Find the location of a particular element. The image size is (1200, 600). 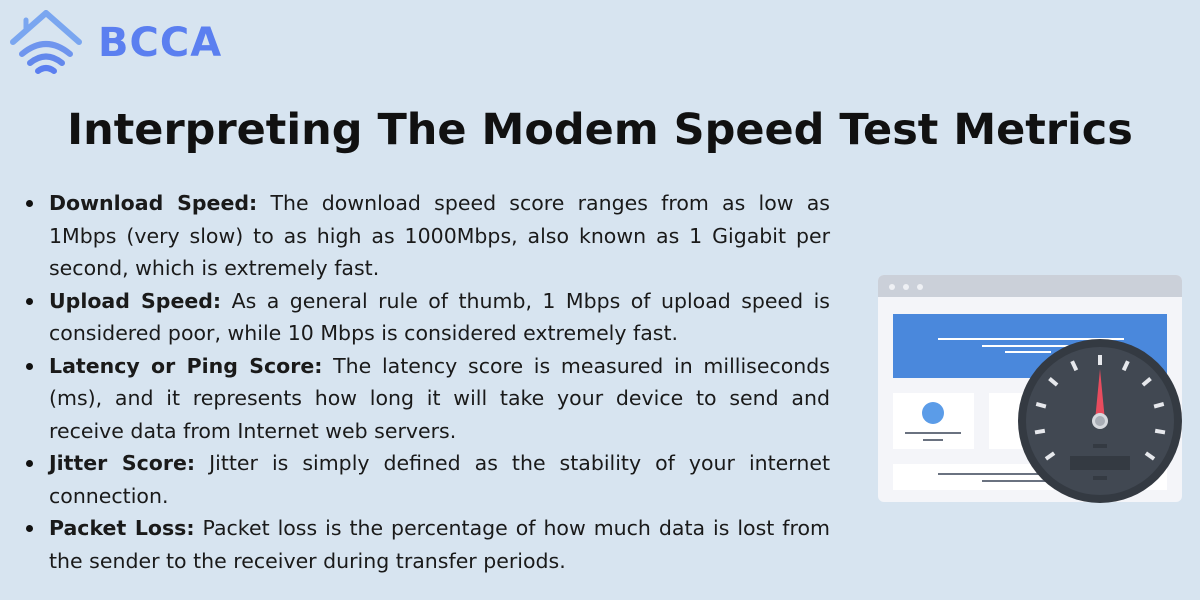

item-term: Download Speed: is located at coordinates (153, 203).